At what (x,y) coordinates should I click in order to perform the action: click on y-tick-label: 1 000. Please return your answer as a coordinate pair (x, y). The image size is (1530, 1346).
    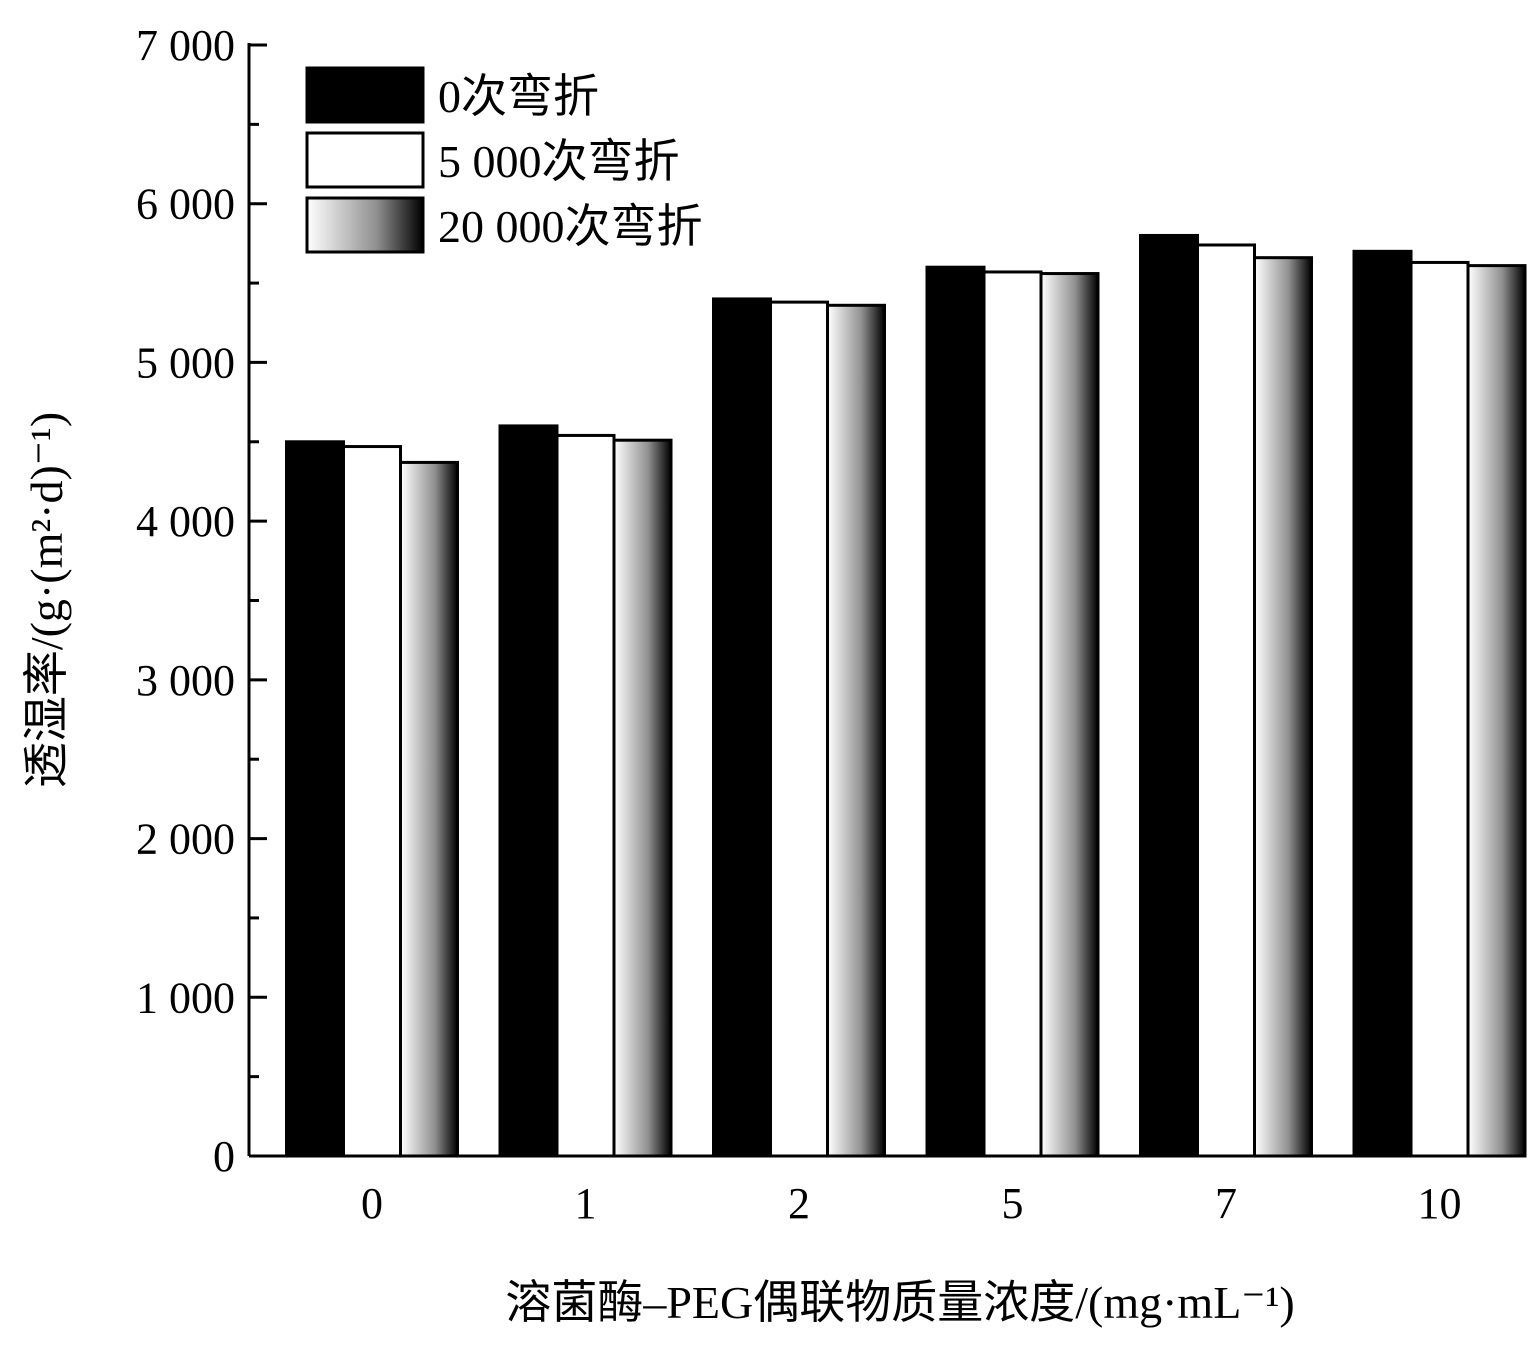
    Looking at the image, I should click on (185, 997).